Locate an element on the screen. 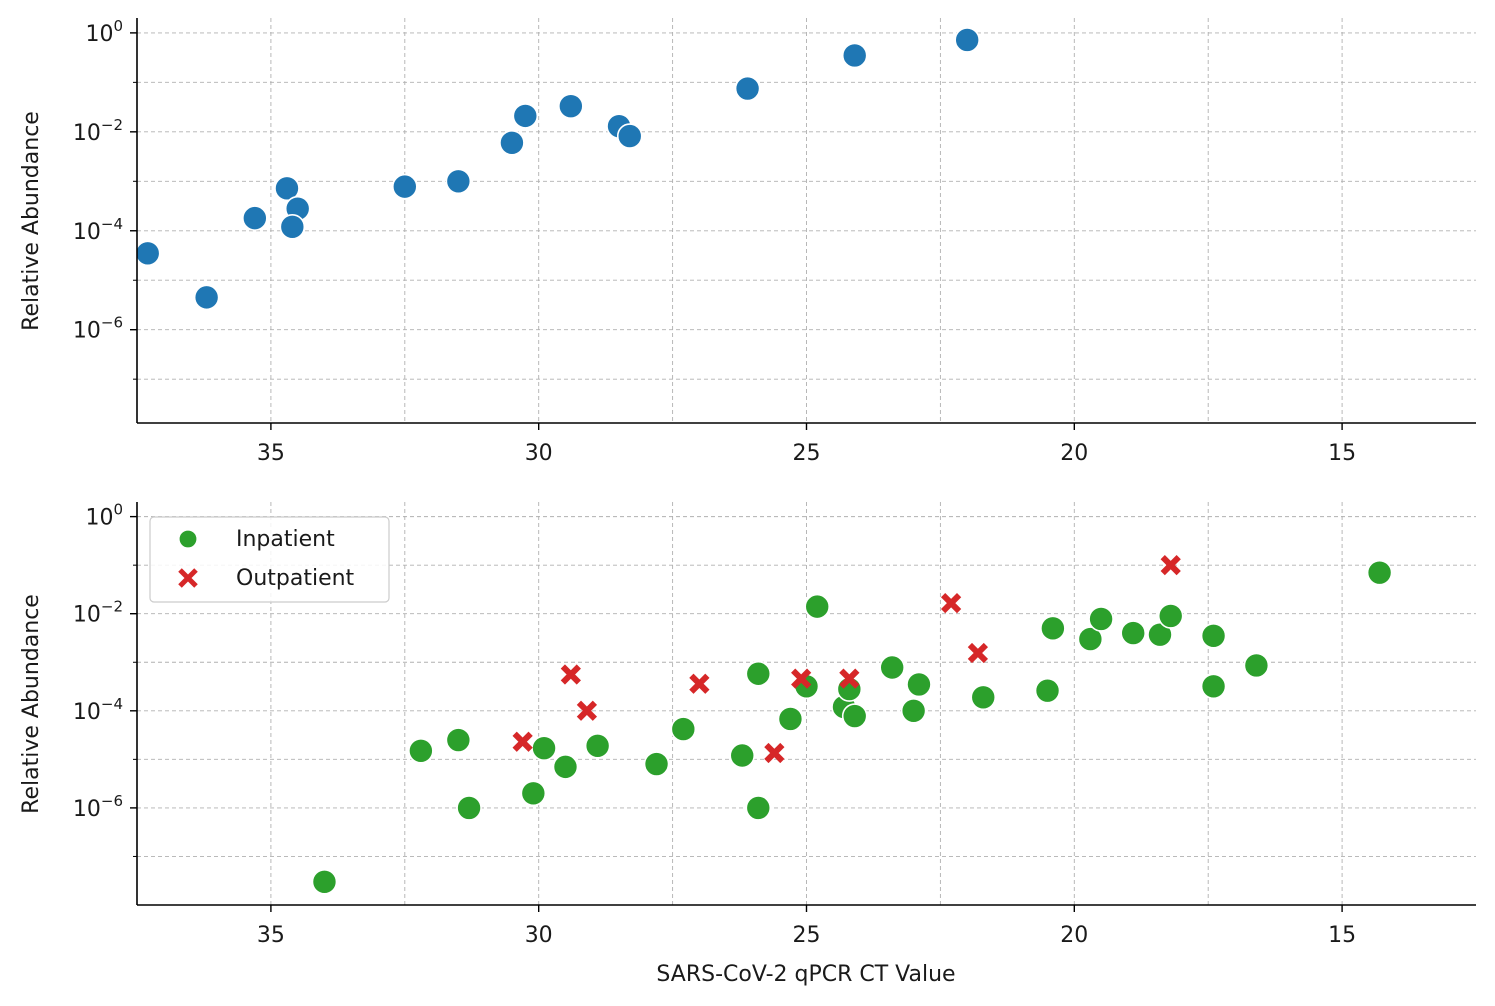 The width and height of the screenshot is (1495, 1006). top-y-ticks: 10⁰ 10⁻² 10⁻⁴ 10⁻⁶ is located at coordinates (105, 198).